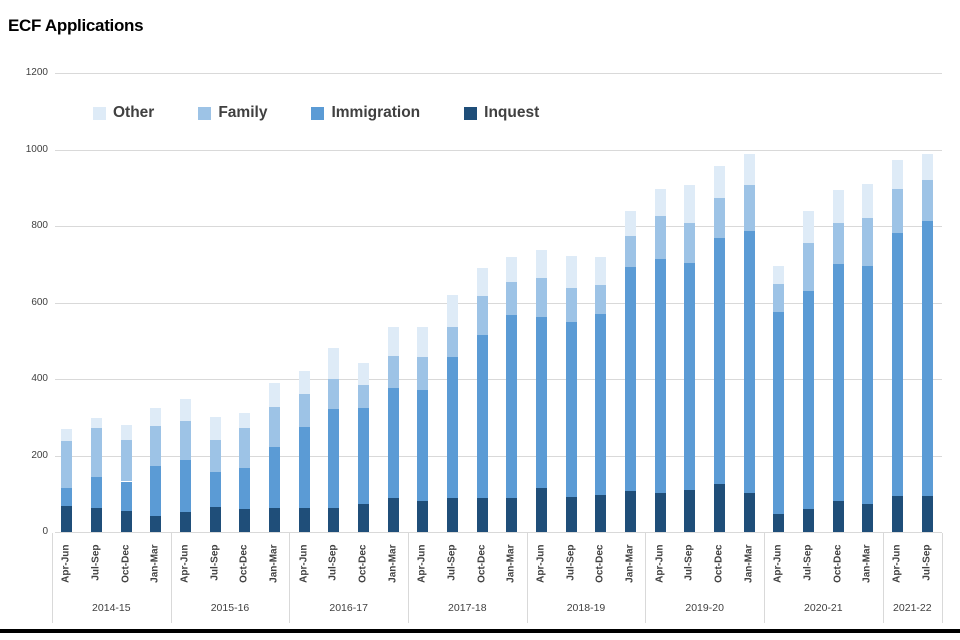  What do you see at coordinates (39, 225) in the screenshot?
I see `y-axis-tick-label: 800` at bounding box center [39, 225].